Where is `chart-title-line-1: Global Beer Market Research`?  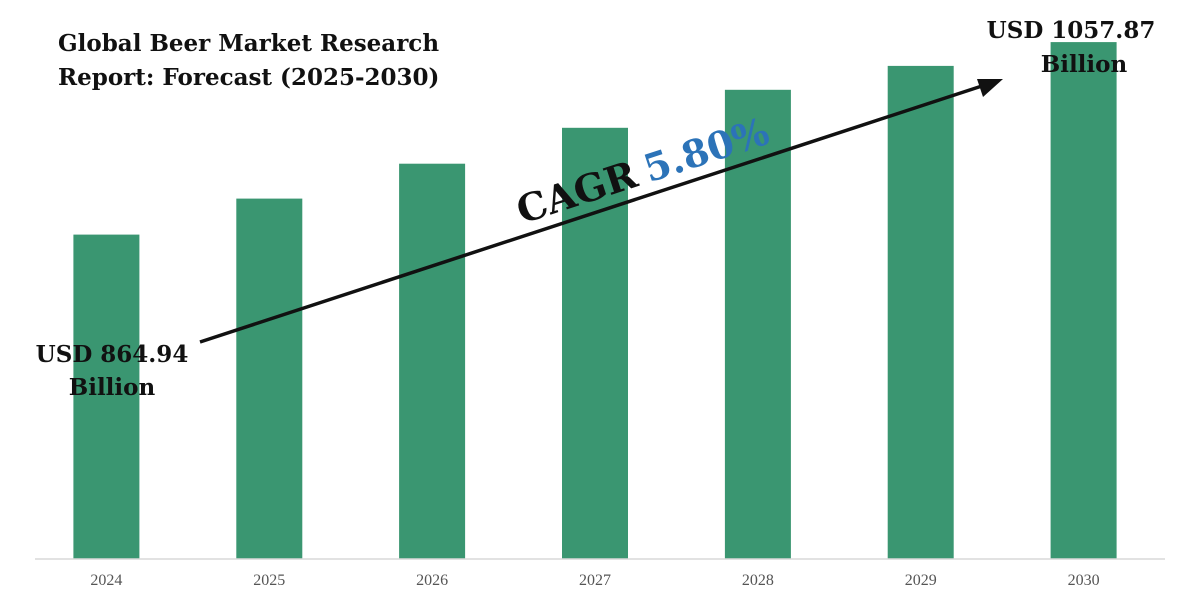
chart-title-line-1: Global Beer Market Research is located at coordinates (248, 43).